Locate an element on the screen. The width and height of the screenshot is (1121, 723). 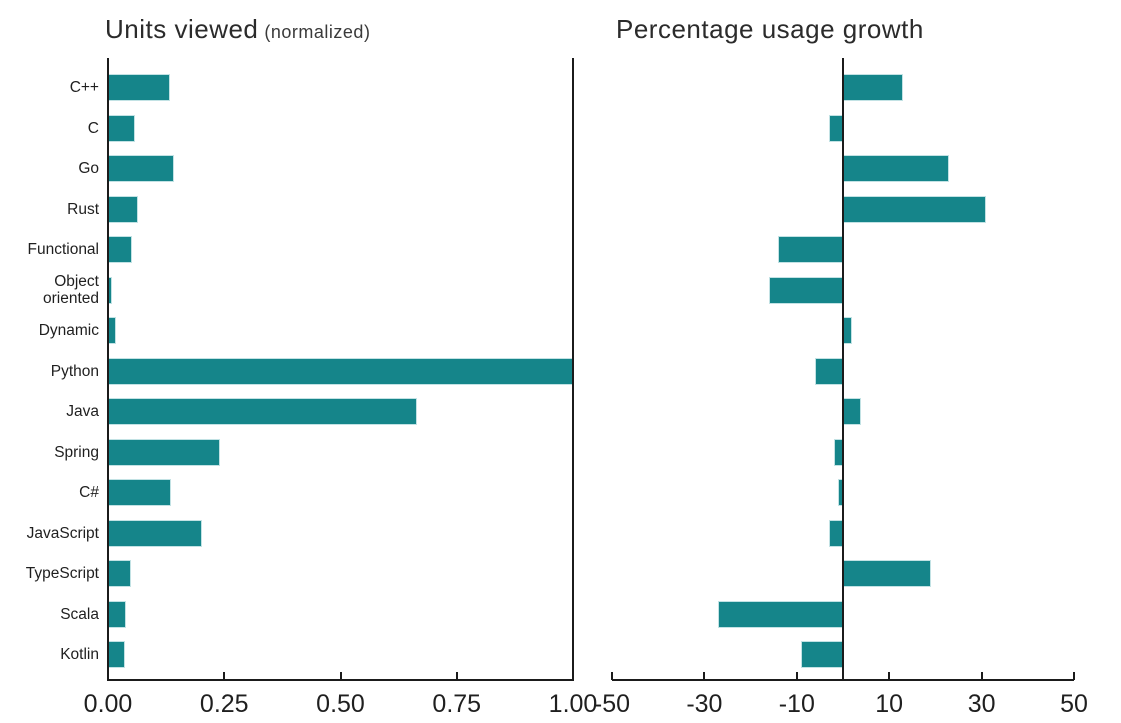
right-bar-11-javascript is located at coordinates (836, 533).